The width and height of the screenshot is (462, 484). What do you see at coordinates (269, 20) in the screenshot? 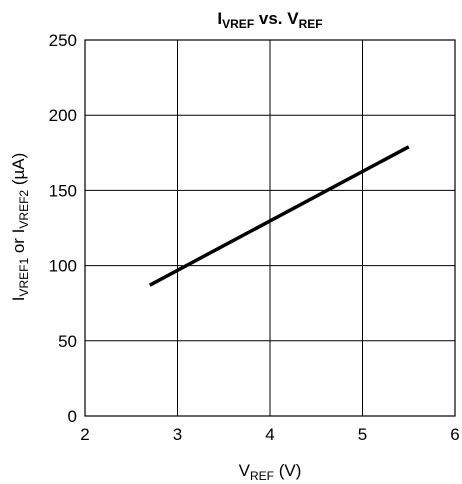
I see `chart-title: IVREF vs. VREF` at bounding box center [269, 20].